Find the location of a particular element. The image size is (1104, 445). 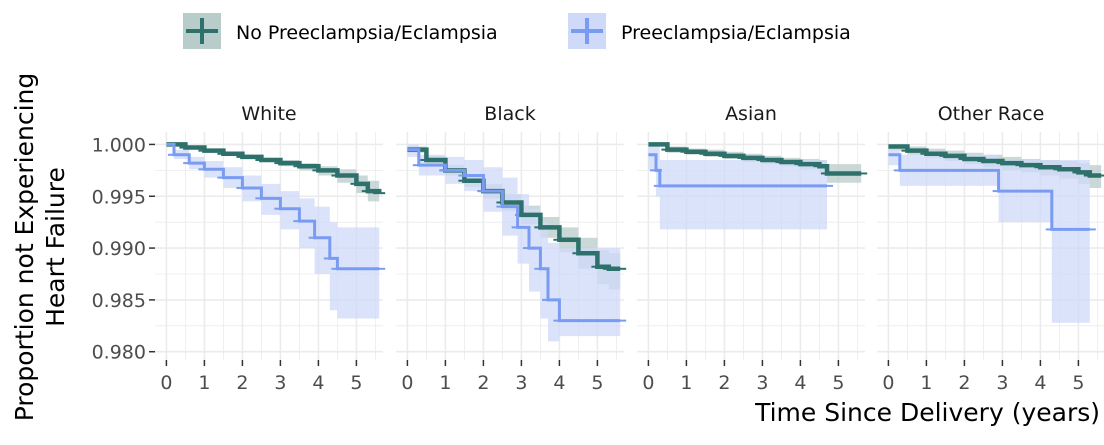

panel-black: Black 0 1 2 3 4 5 is located at coordinates (511, 248).